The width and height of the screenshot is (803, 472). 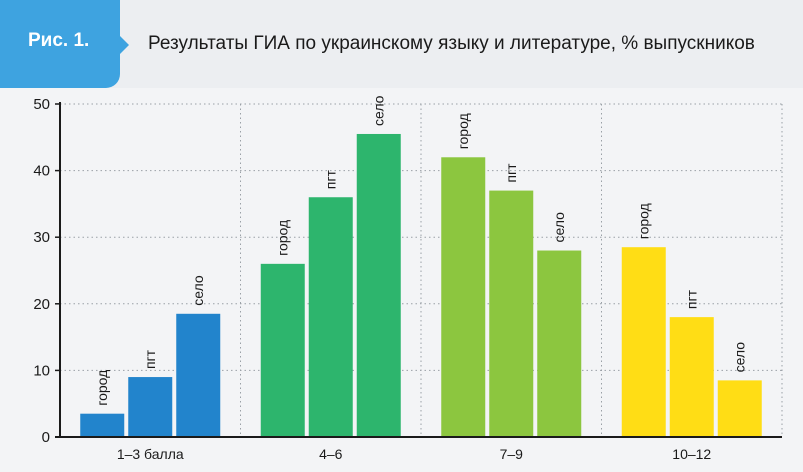 I want to click on badge-arrow-icon, so click(x=124, y=45).